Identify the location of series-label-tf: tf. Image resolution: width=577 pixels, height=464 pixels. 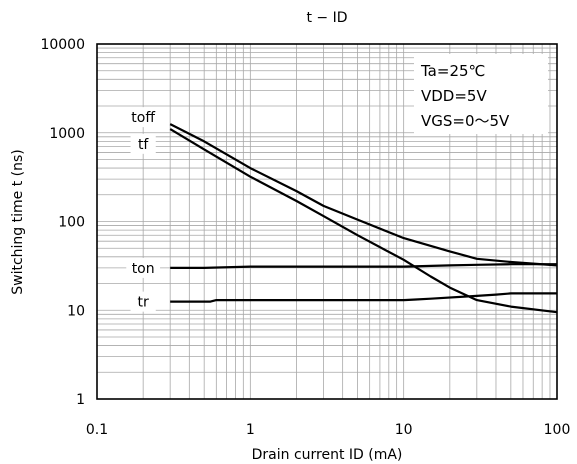
(143, 145).